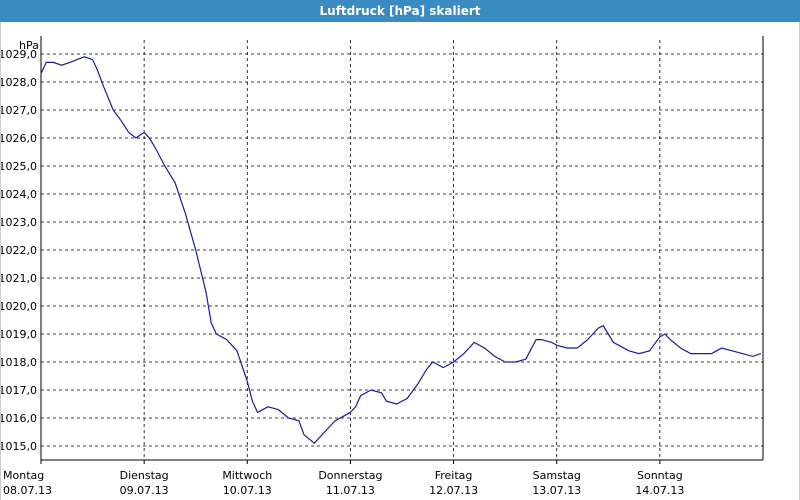 The height and width of the screenshot is (500, 800). Describe the element at coordinates (556, 490) in the screenshot. I see `x-tick-date-label: 13.07.13` at that location.